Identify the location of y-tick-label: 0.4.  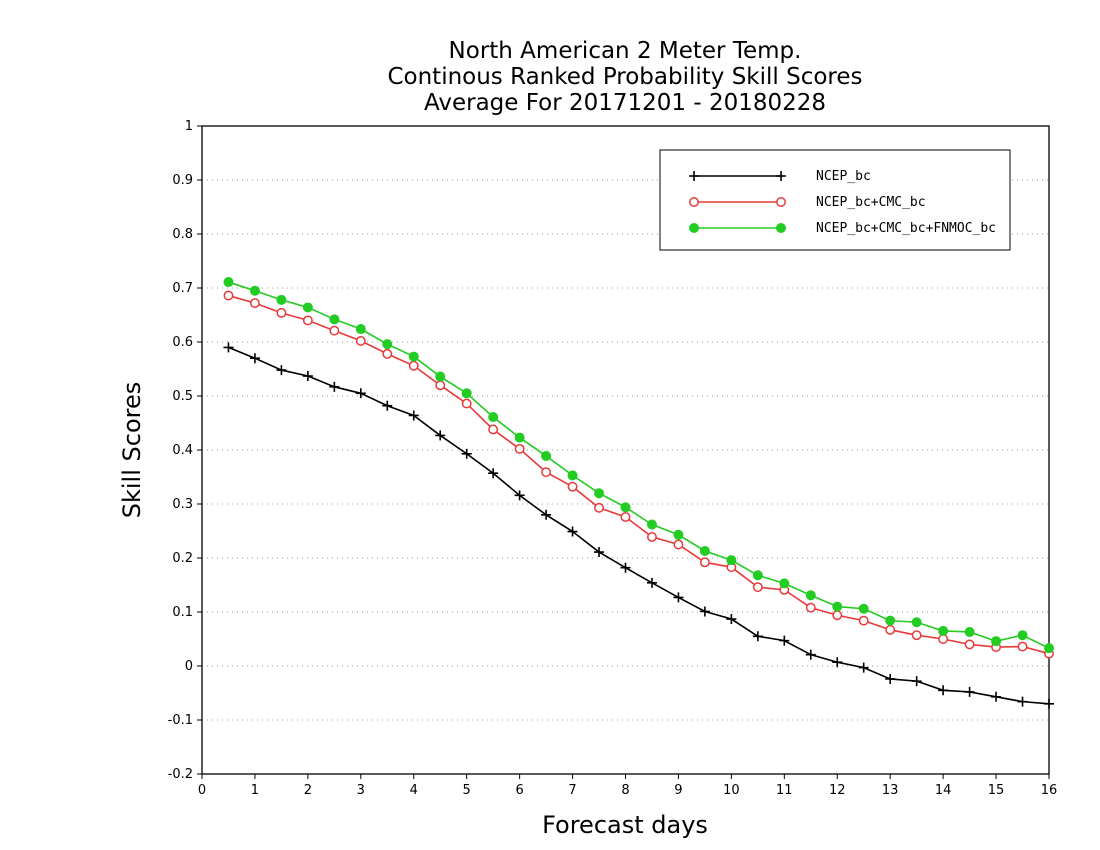
(182, 450).